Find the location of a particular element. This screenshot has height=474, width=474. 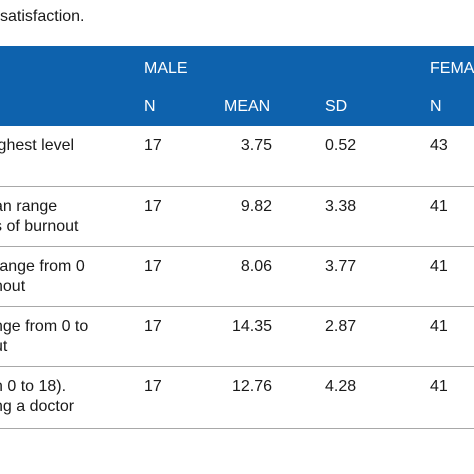

male-mean-cell: 3.75 is located at coordinates (256, 145).